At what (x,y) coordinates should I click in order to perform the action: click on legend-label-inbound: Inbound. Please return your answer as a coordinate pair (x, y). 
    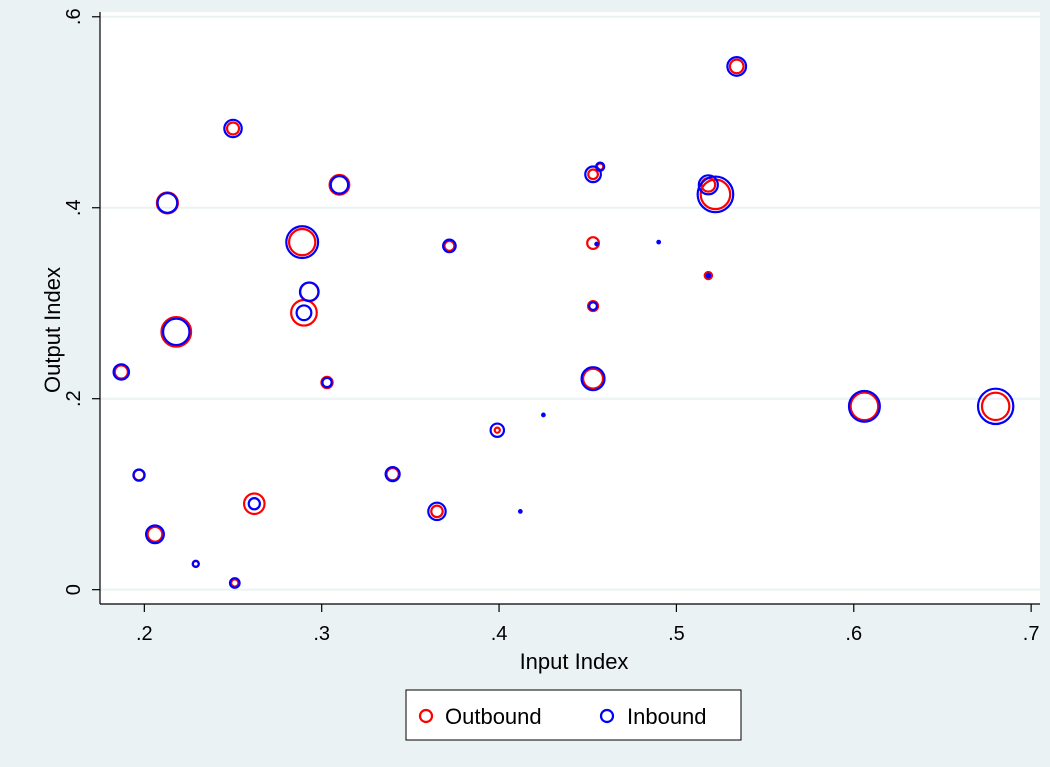
    Looking at the image, I should click on (667, 716).